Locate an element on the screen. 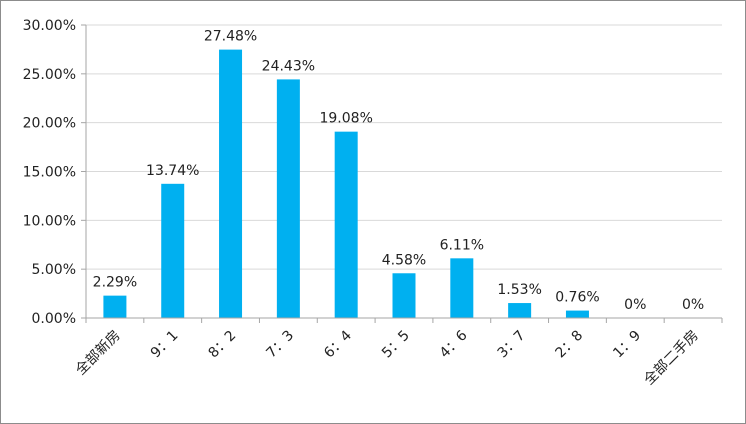  category-label: 全部新房 is located at coordinates (98, 353).